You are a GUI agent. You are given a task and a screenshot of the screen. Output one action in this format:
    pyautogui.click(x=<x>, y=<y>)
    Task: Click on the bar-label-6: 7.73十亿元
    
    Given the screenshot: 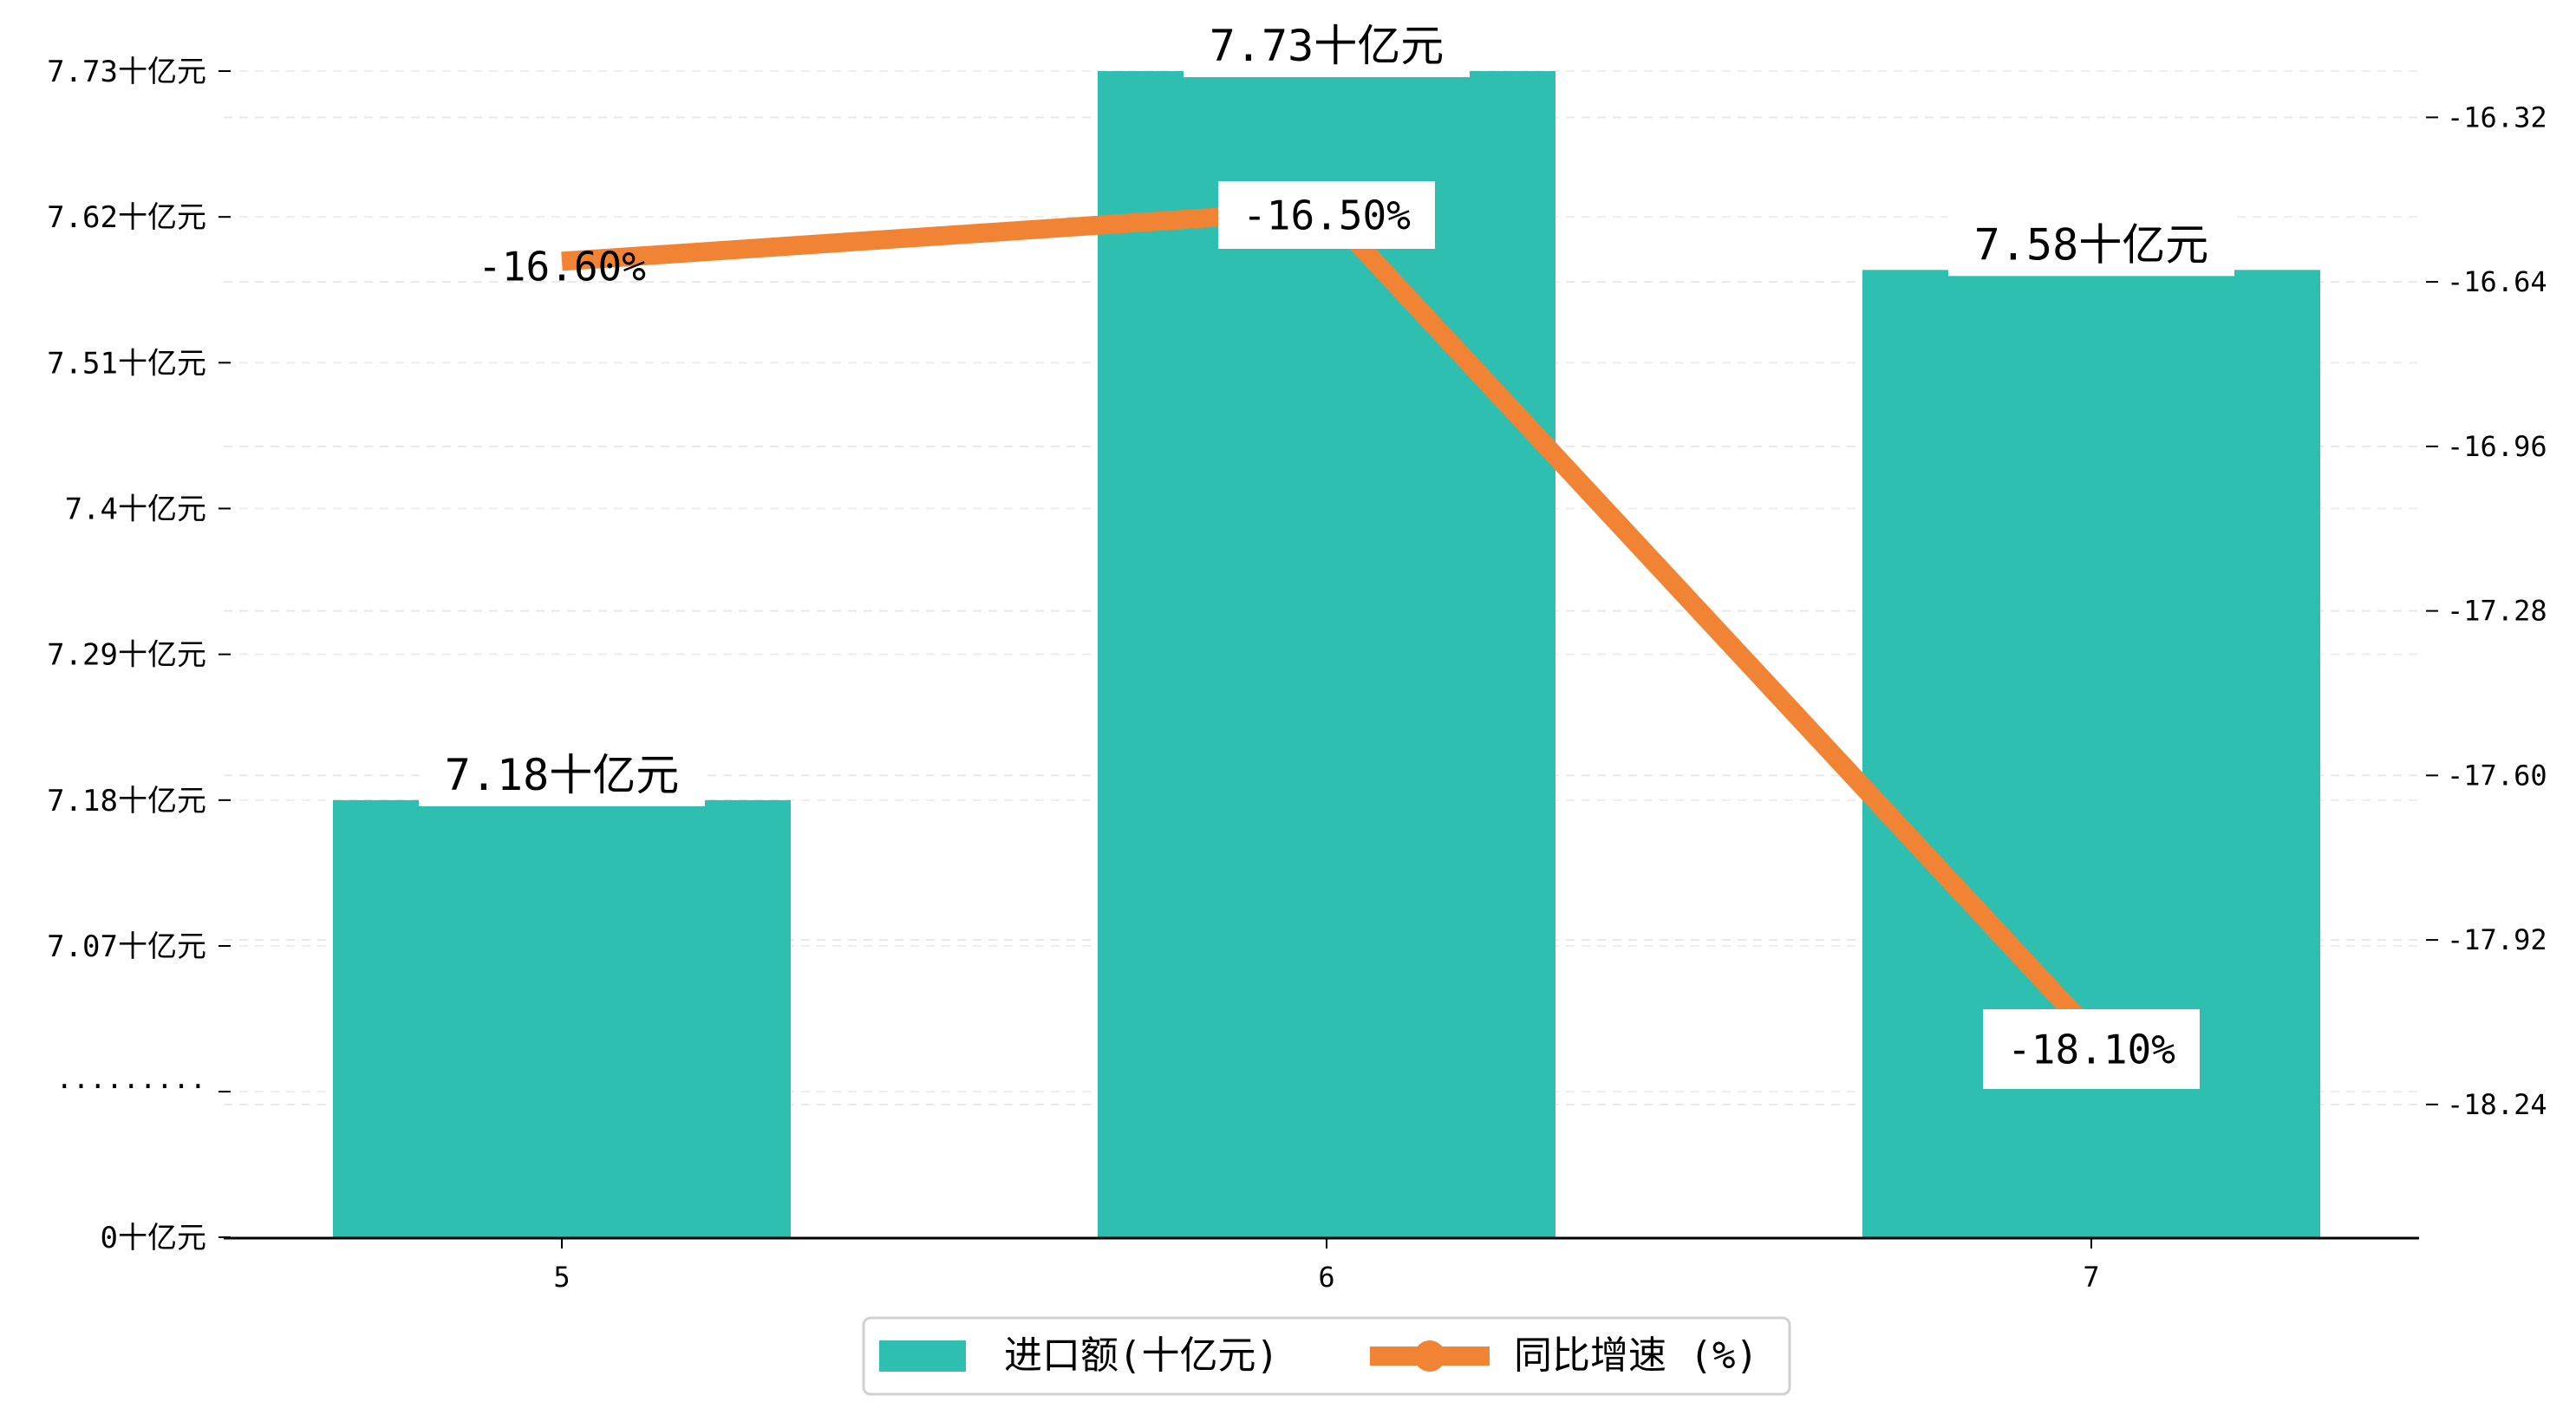 What is the action you would take?
    pyautogui.click(x=1327, y=46)
    